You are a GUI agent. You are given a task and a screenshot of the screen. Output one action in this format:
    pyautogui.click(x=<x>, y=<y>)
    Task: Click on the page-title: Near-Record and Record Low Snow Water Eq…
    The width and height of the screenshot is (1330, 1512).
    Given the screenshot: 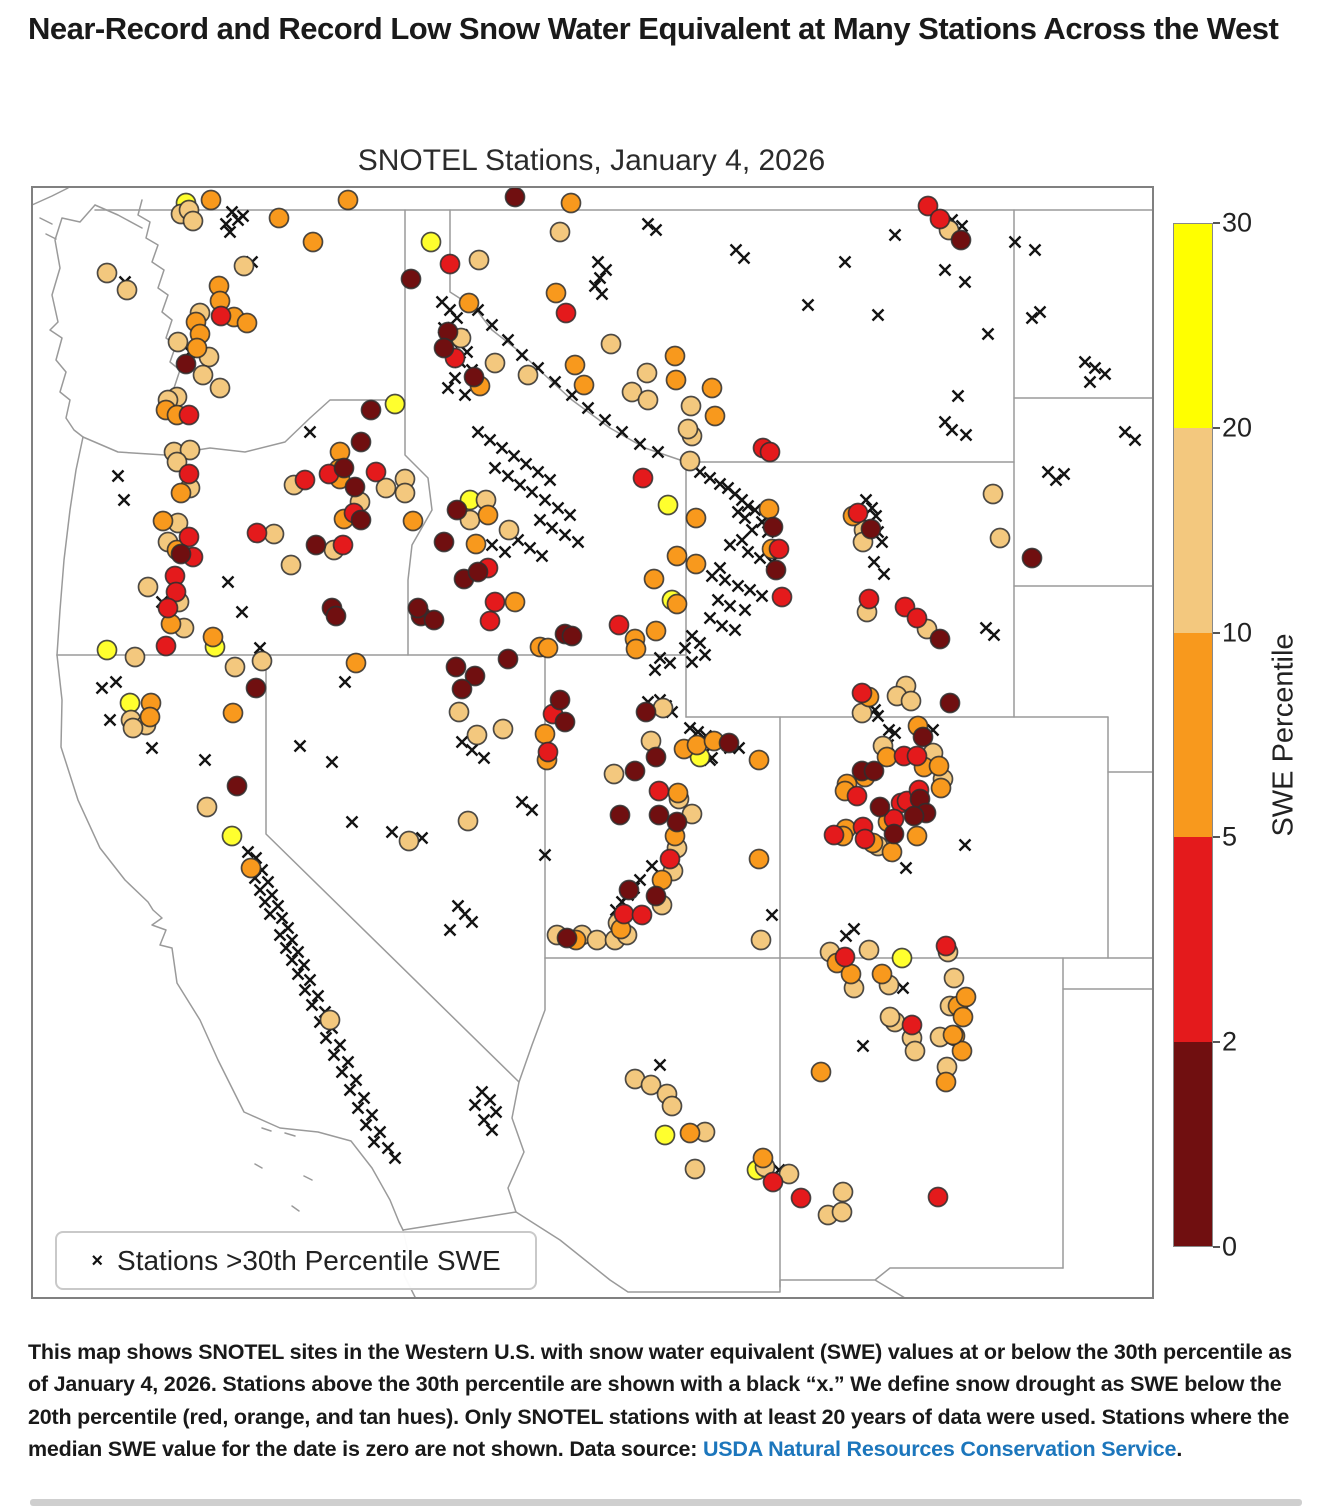 What is the action you would take?
    pyautogui.click(x=653, y=28)
    